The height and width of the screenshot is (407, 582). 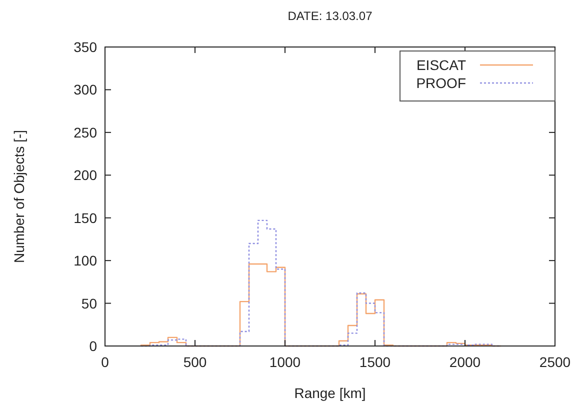 What do you see at coordinates (330, 393) in the screenshot?
I see `x-axis-title: Range [km]` at bounding box center [330, 393].